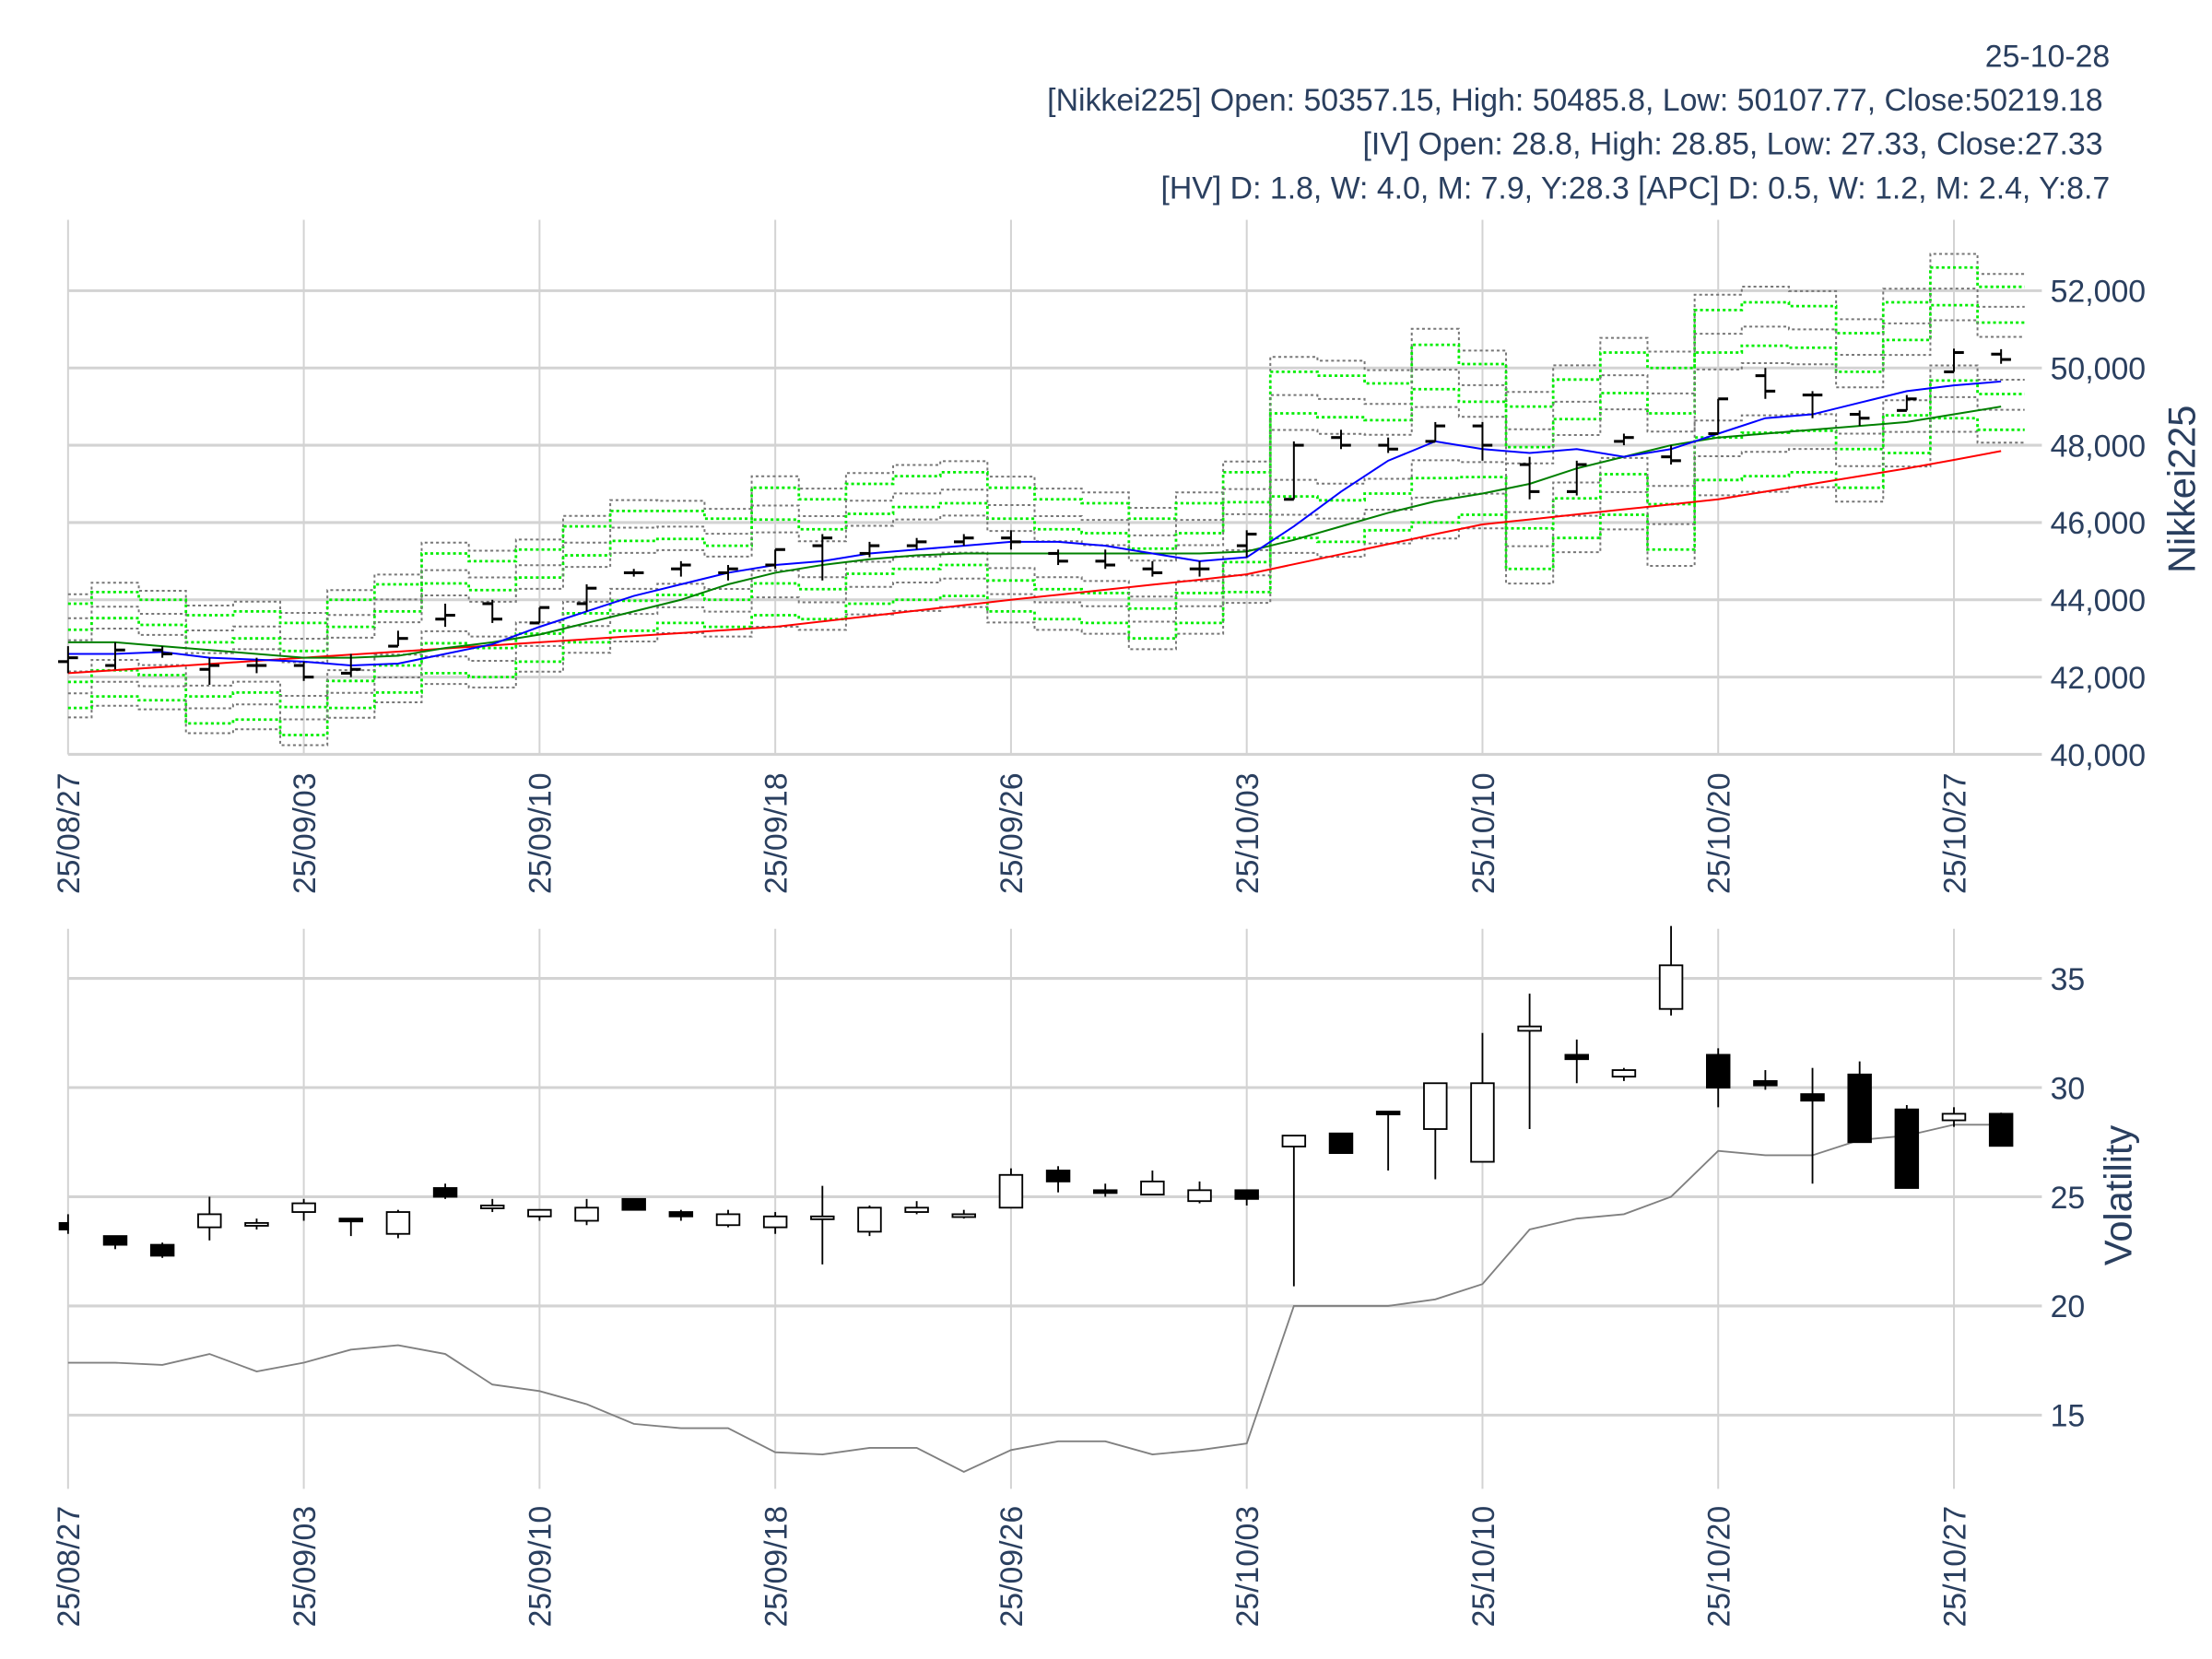 The height and width of the screenshot is (1659, 2212). Describe the element at coordinates (2098, 600) in the screenshot. I see `y-tick-label: 44,000` at that location.